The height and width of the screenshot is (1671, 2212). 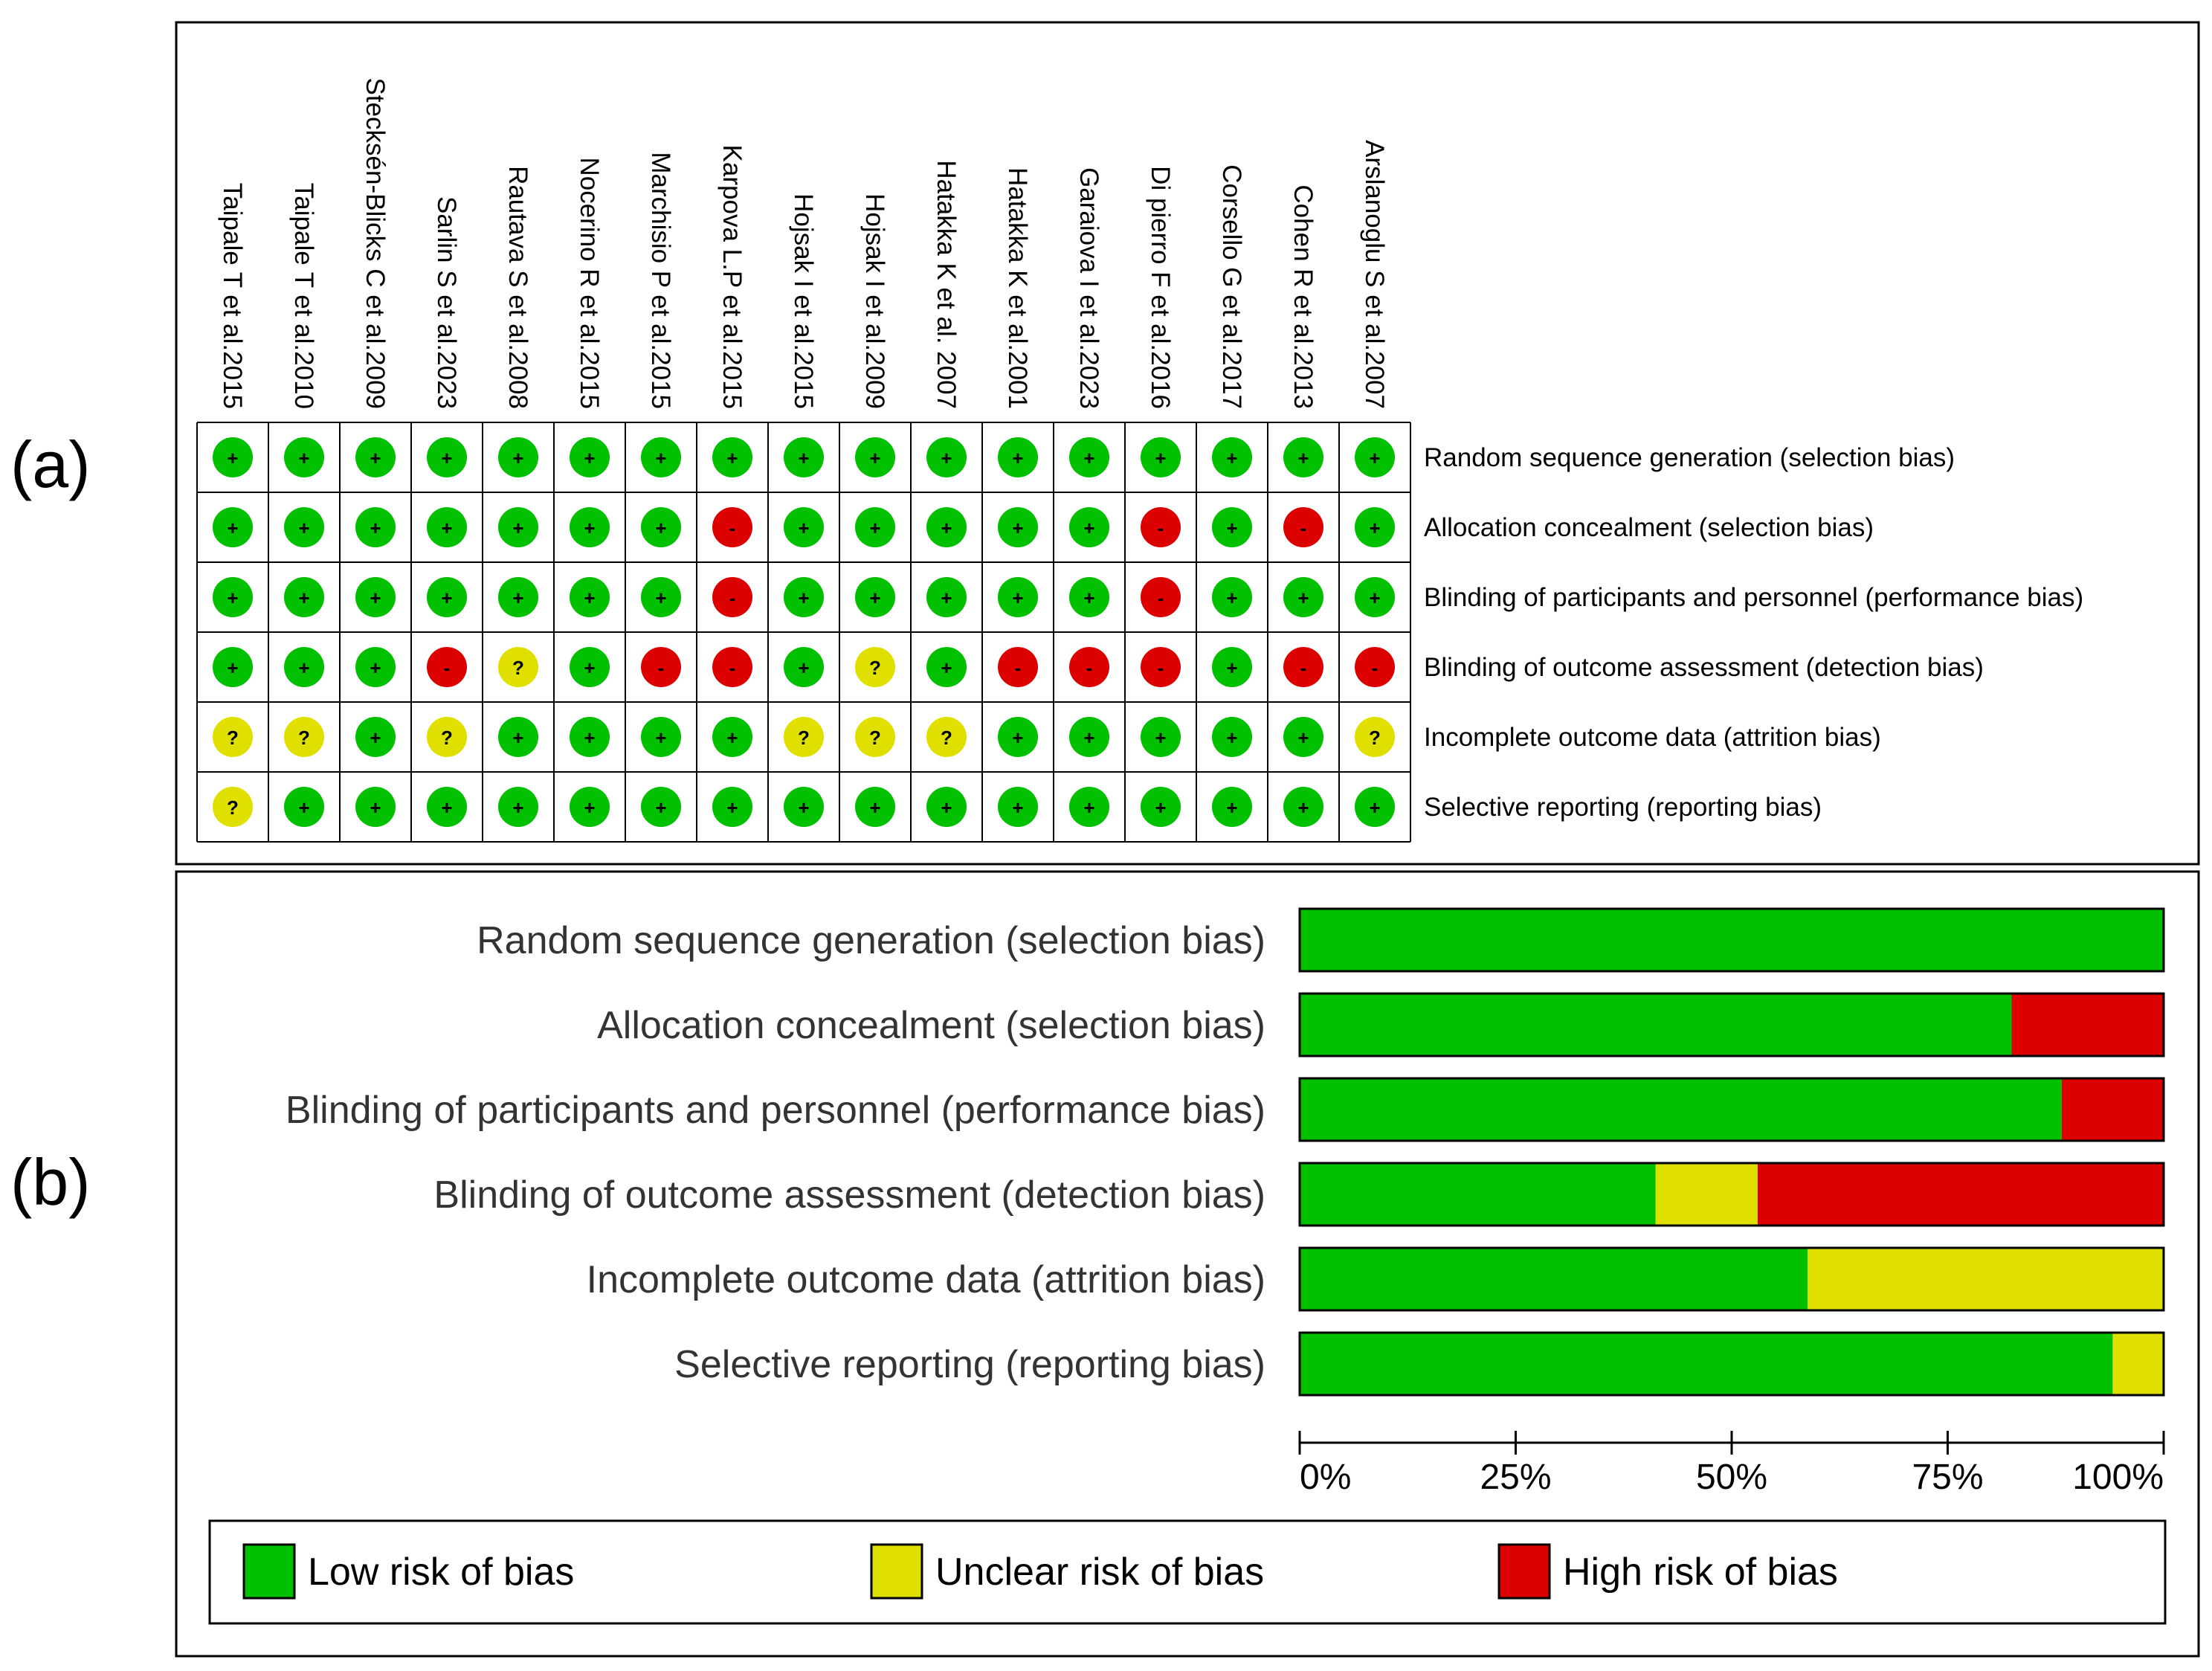 I want to click on study-label: Taipale T et al.2015, so click(x=233, y=296).